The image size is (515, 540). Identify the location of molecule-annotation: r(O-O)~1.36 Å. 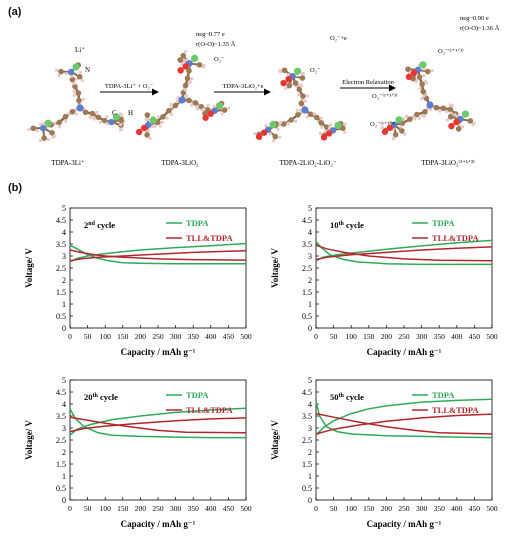
(480, 28).